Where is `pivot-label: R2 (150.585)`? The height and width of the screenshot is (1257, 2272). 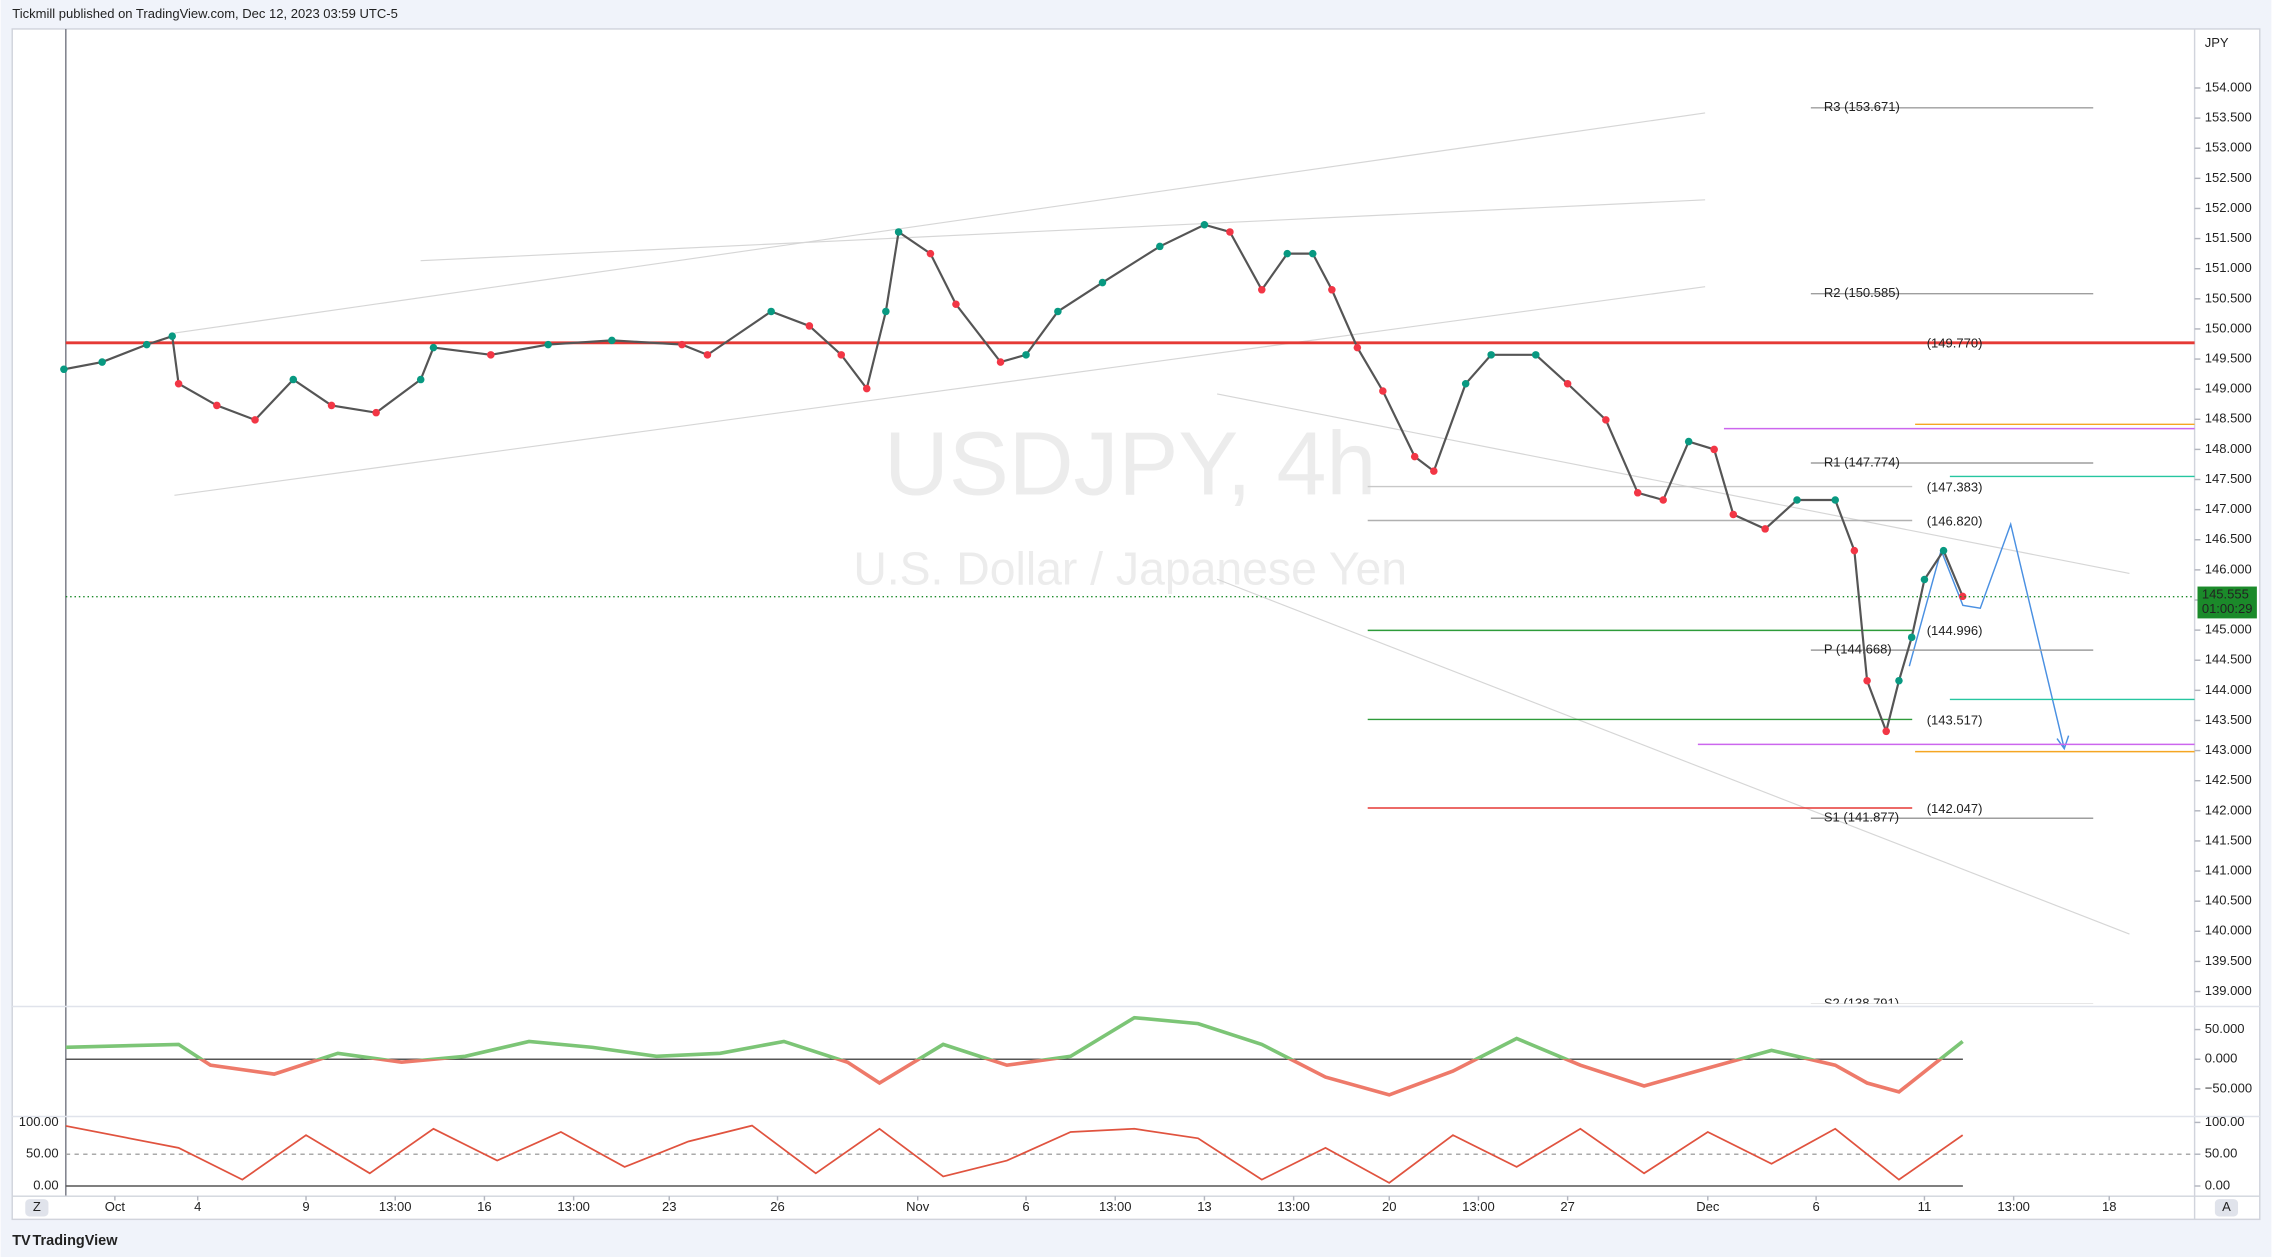
pivot-label: R2 (150.585) is located at coordinates (1862, 292).